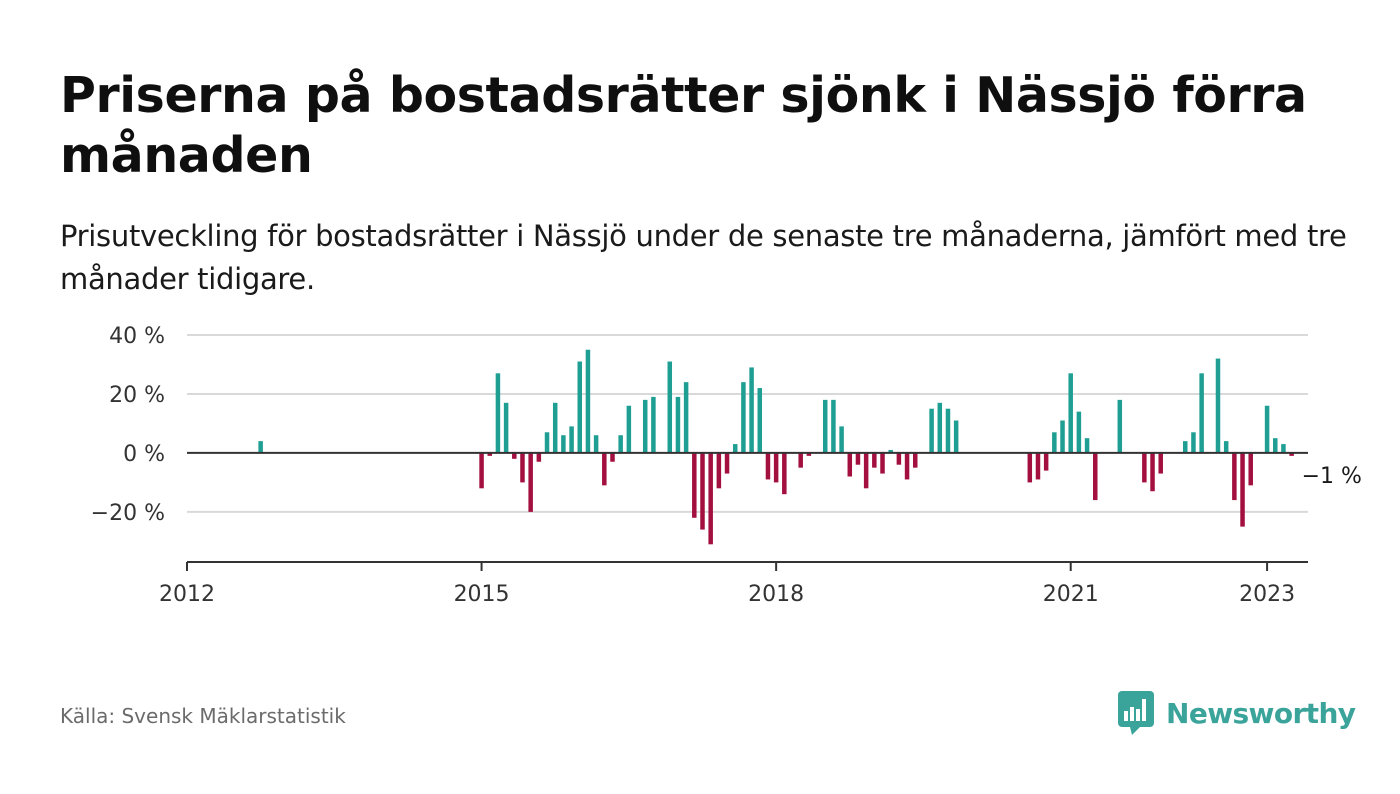 The width and height of the screenshot is (1400, 794). What do you see at coordinates (1136, 713) in the screenshot?
I see `newsworthy-logo-icon` at bounding box center [1136, 713].